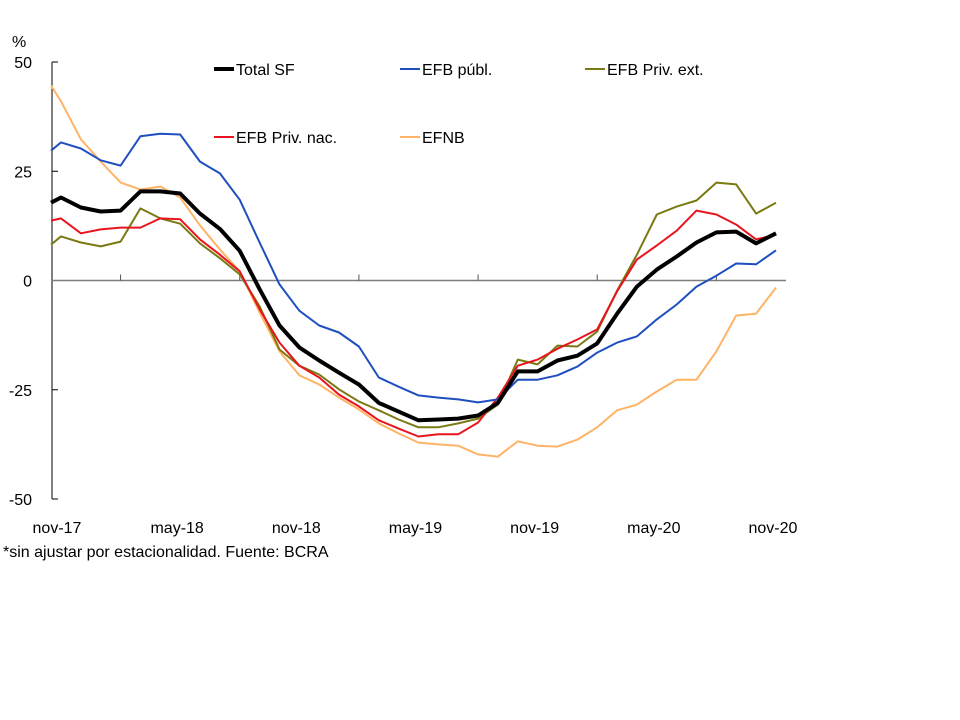 This screenshot has height=720, width=960. What do you see at coordinates (265, 70) in the screenshot?
I see `legend-label: Total SF` at bounding box center [265, 70].